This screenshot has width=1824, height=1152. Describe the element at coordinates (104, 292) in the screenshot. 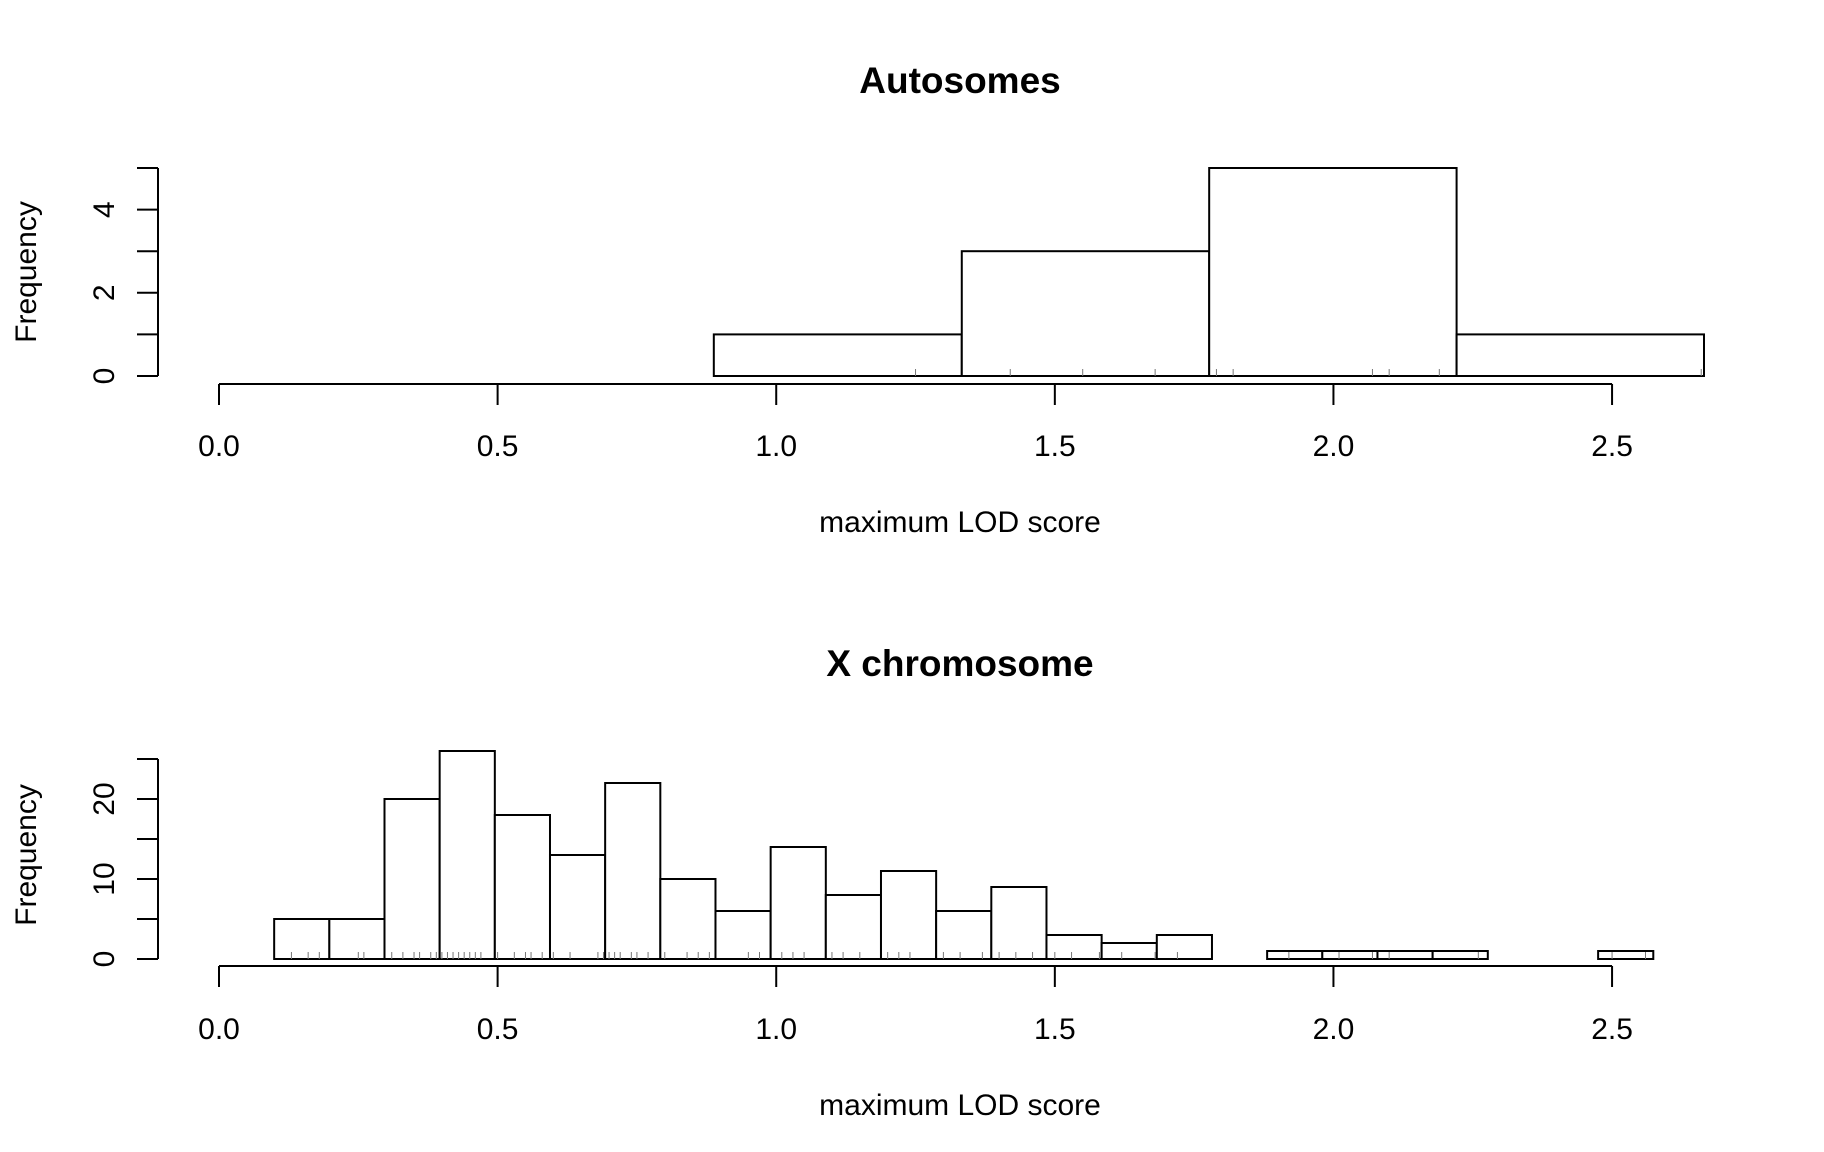

I see `y-tick-label: 2` at that location.